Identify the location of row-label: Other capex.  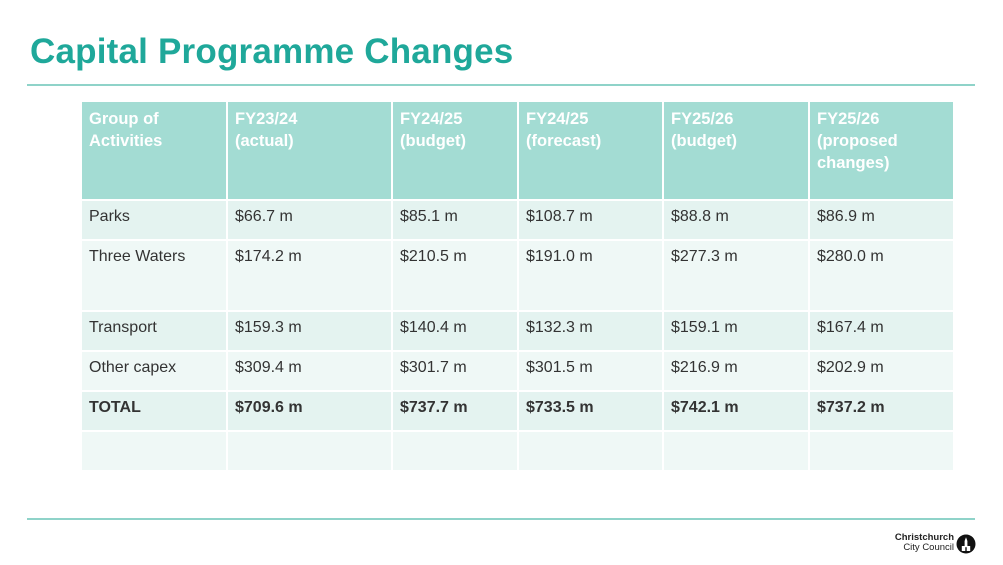
(154, 371).